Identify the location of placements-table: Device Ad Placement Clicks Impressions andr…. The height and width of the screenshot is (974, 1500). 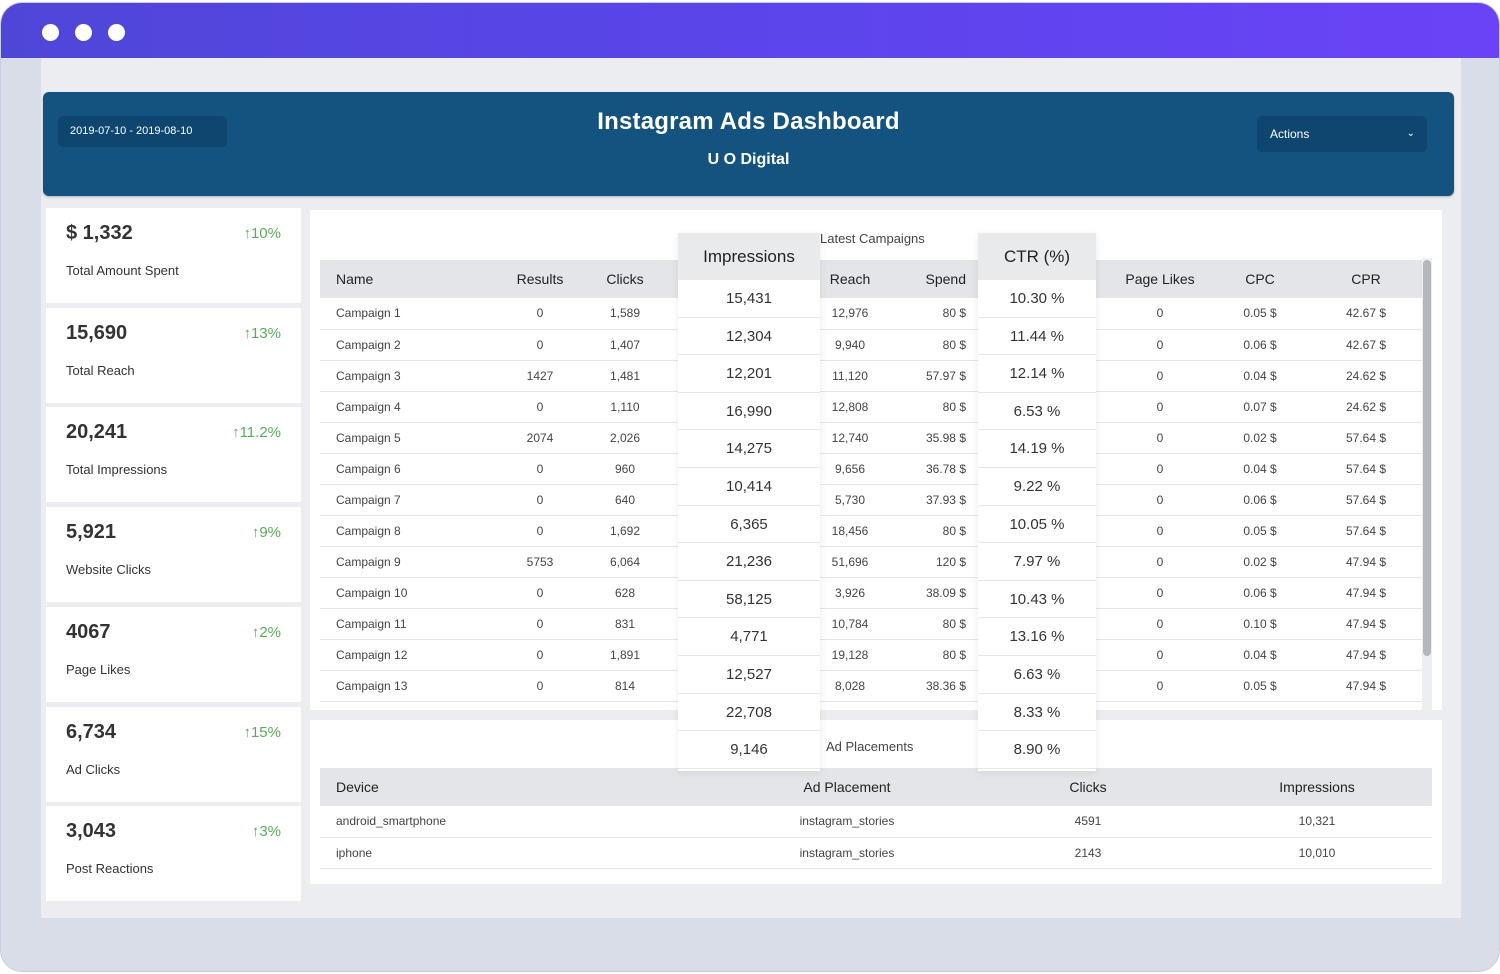
(876, 818).